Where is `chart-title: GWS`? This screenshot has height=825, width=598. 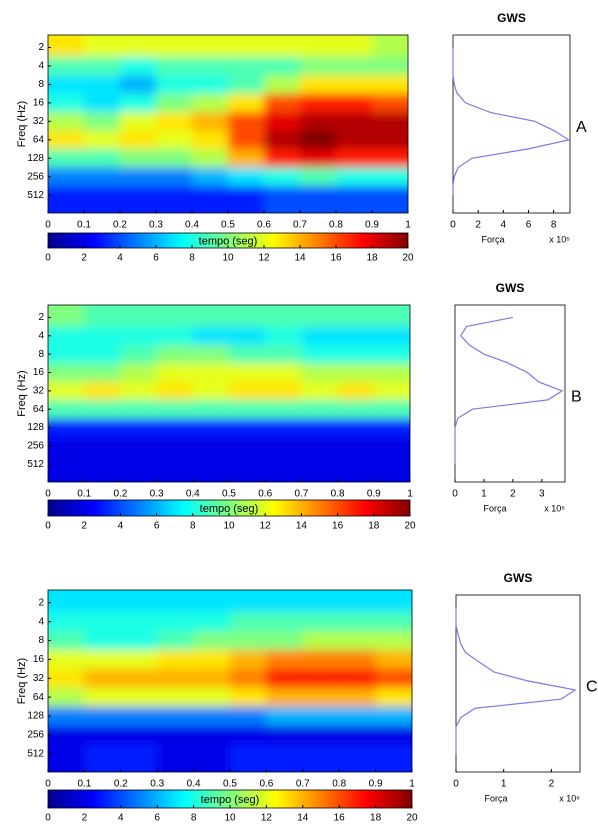 chart-title: GWS is located at coordinates (511, 18).